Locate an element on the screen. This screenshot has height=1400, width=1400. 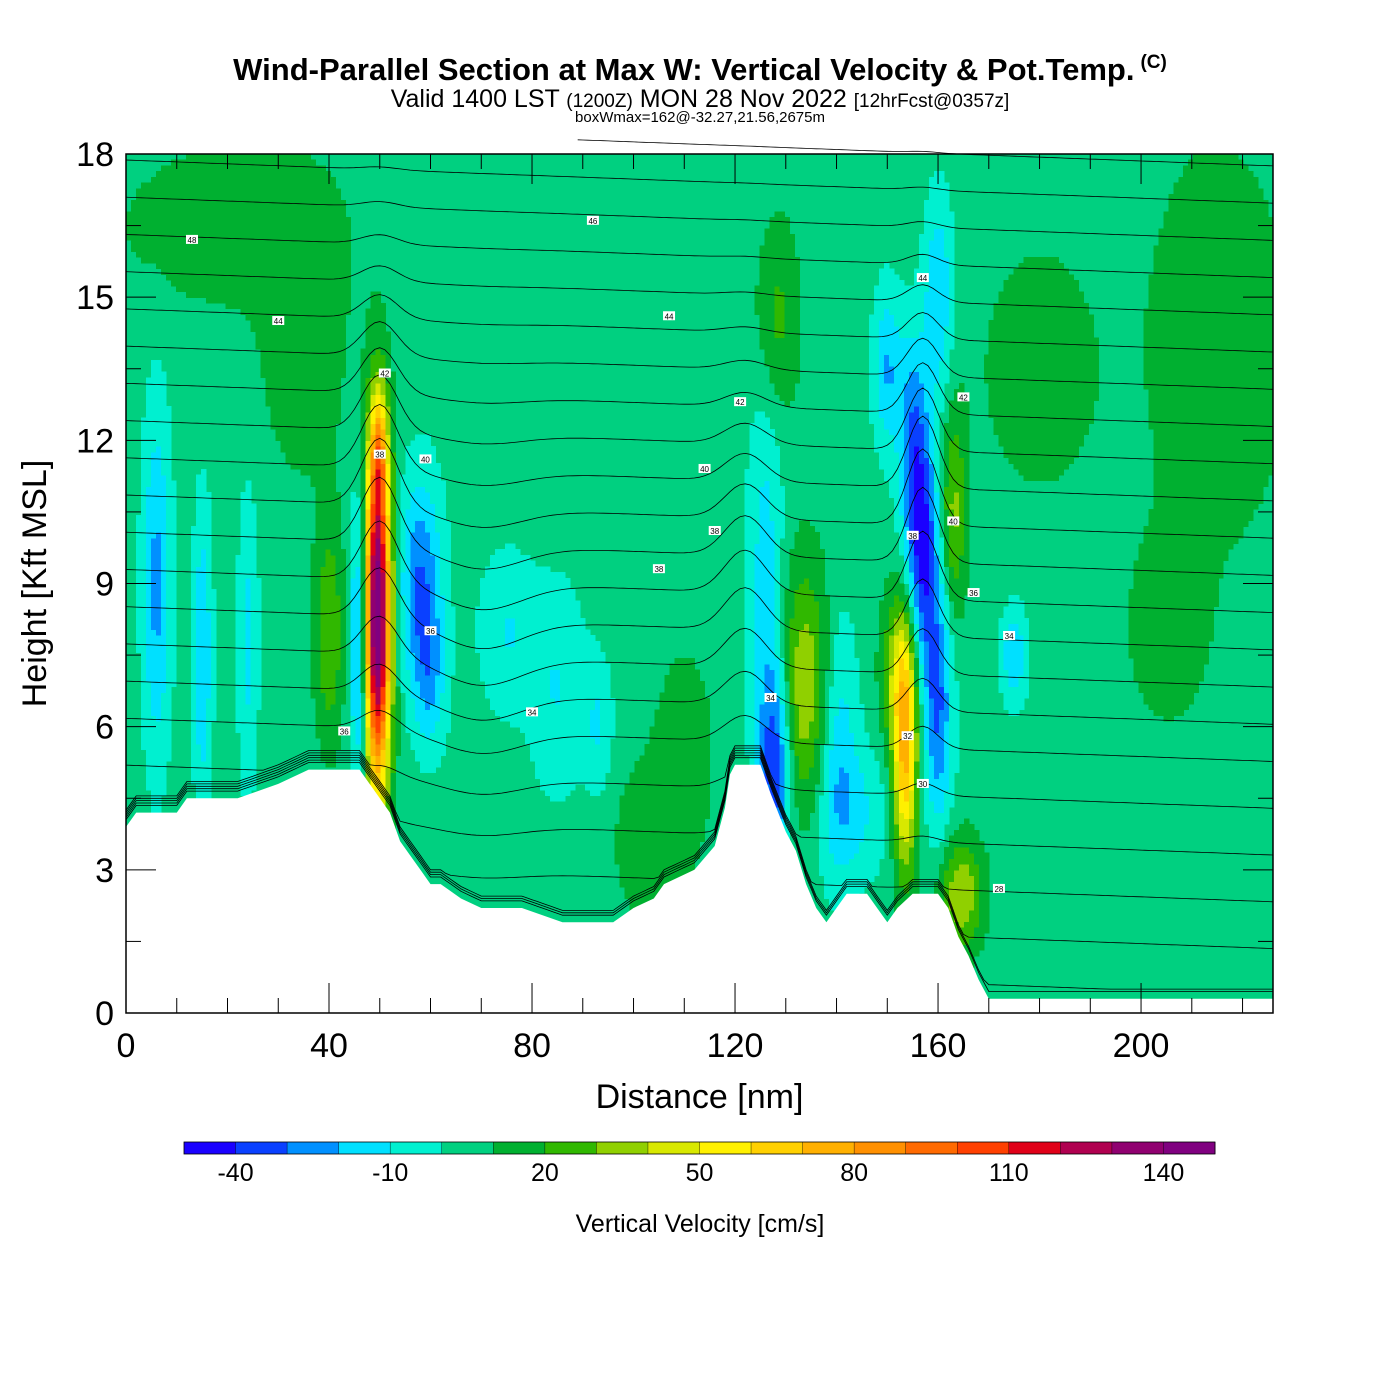
copyright-mark: (C) is located at coordinates (1153, 62).